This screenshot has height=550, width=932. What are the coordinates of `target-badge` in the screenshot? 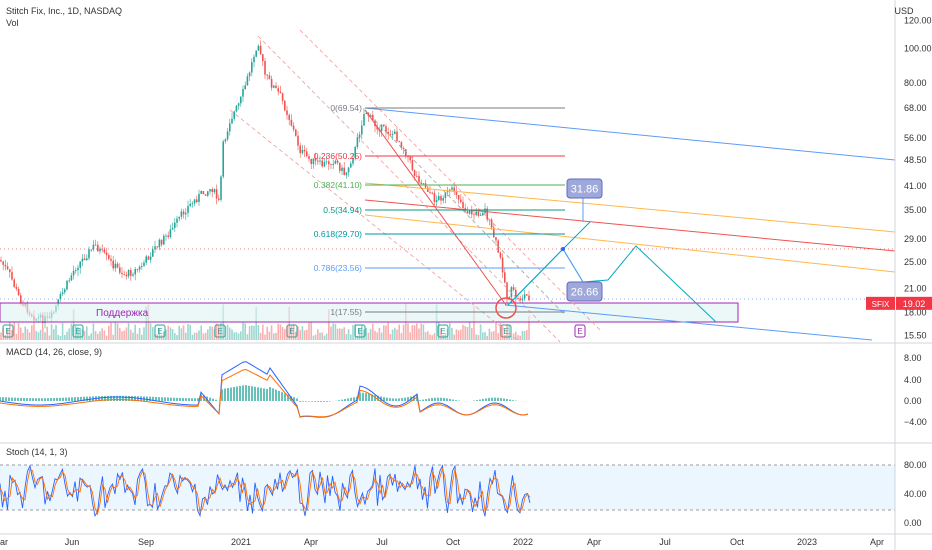 It's located at (584, 188).